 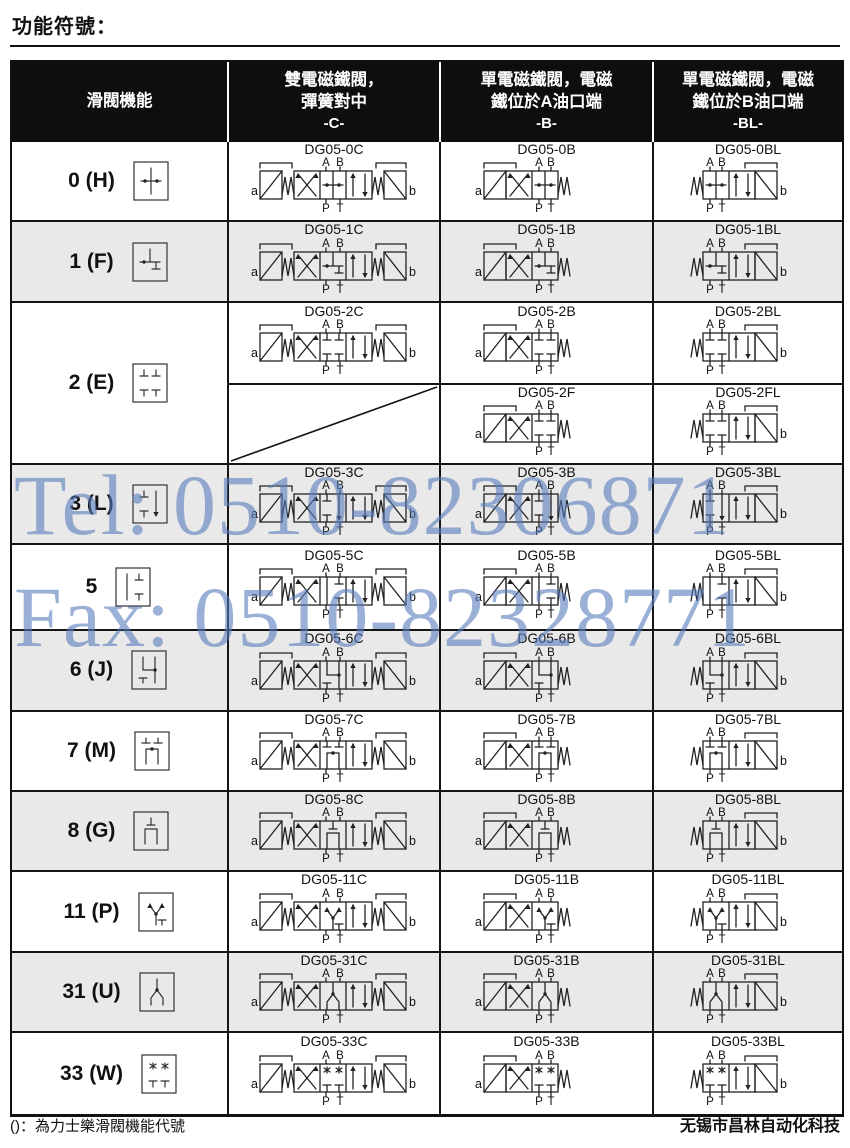 I want to click on header-text: 雙電磁鐵閥，, so click(x=334, y=80).